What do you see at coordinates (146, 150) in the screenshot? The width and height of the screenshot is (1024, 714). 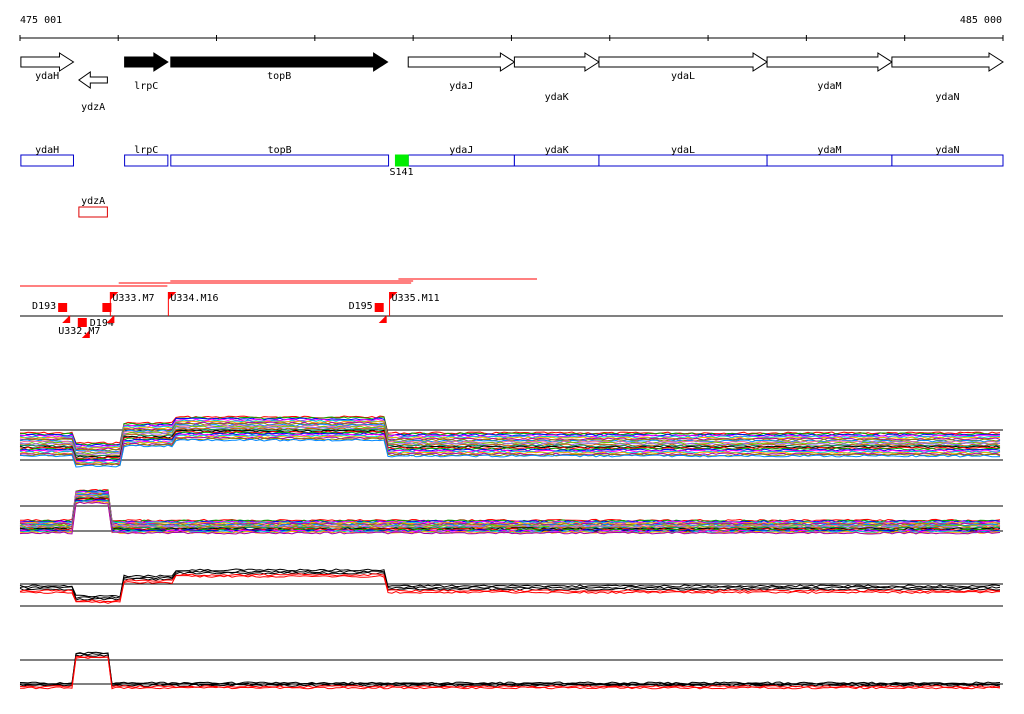 I see `annotation-label-lrpC: lrpC` at bounding box center [146, 150].